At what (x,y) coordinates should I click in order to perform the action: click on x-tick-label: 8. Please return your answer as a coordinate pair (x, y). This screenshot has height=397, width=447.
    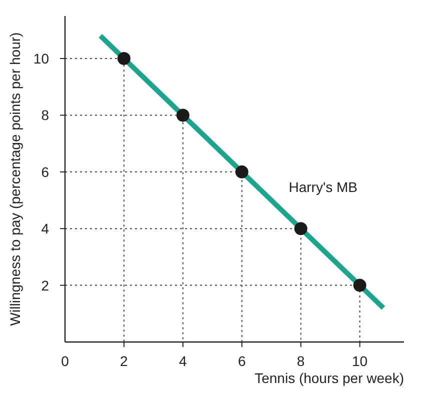
    Looking at the image, I should click on (300, 361).